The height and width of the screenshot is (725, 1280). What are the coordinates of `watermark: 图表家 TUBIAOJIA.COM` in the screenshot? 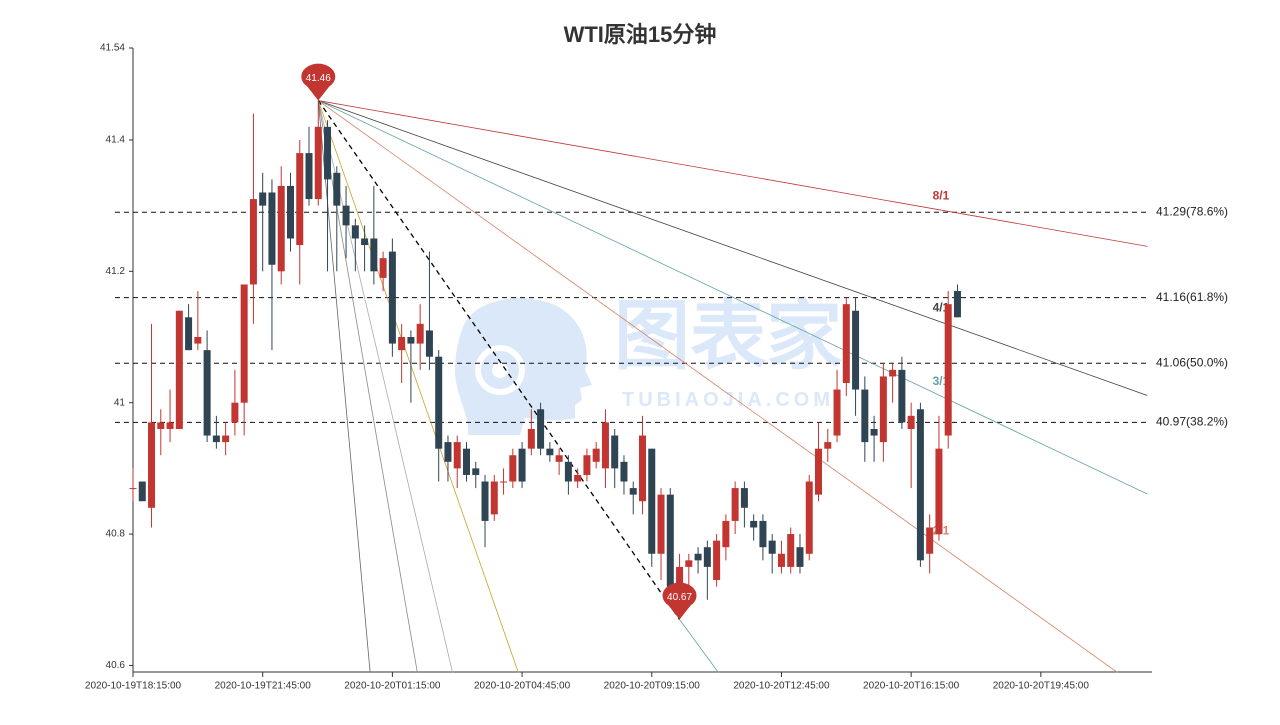 It's located at (648, 364).